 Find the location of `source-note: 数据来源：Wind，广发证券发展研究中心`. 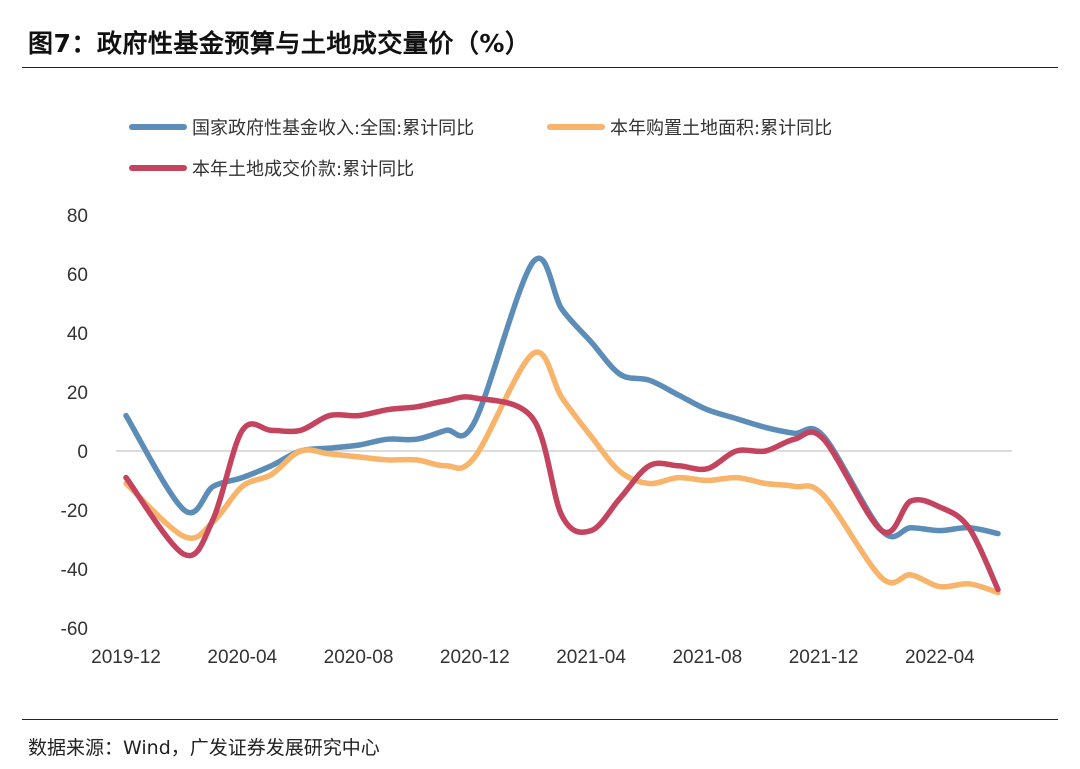

source-note: 数据来源：Wind，广发证券发展研究中心 is located at coordinates (204, 748).